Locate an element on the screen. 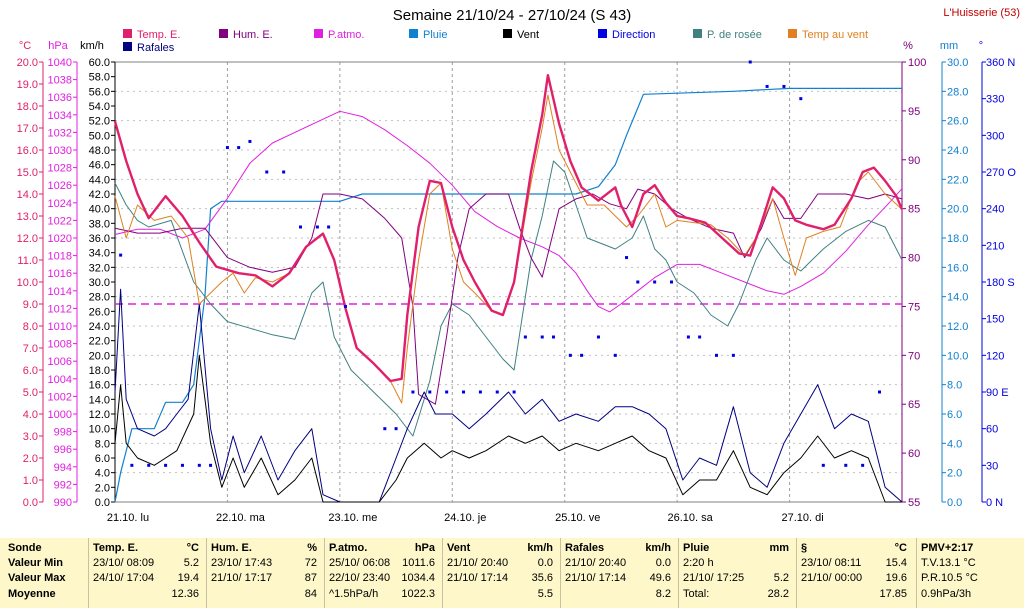 Image resolution: width=1024 pixels, height=608 pixels. temp-axis-label: 2.0 is located at coordinates (30, 459).